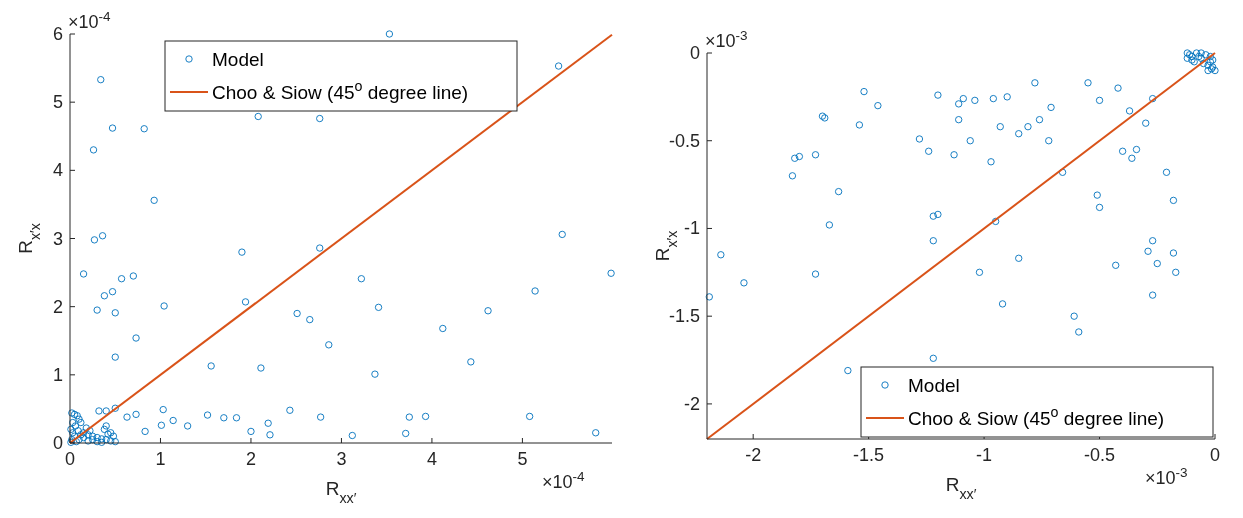  Describe the element at coordinates (160, 459) in the screenshot. I see `x-tick-label: 1` at that location.